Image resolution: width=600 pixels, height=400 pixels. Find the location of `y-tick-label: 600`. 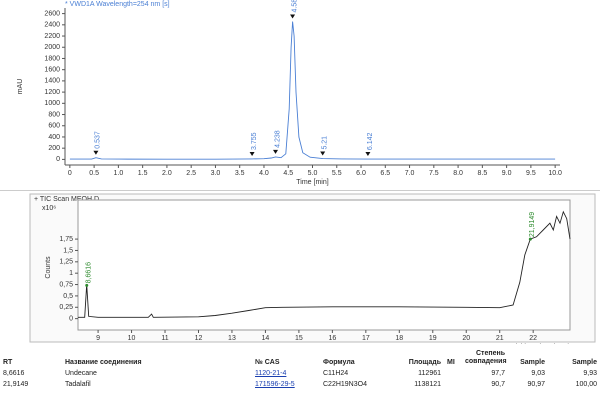

y-tick-label: 600 is located at coordinates (54, 126).